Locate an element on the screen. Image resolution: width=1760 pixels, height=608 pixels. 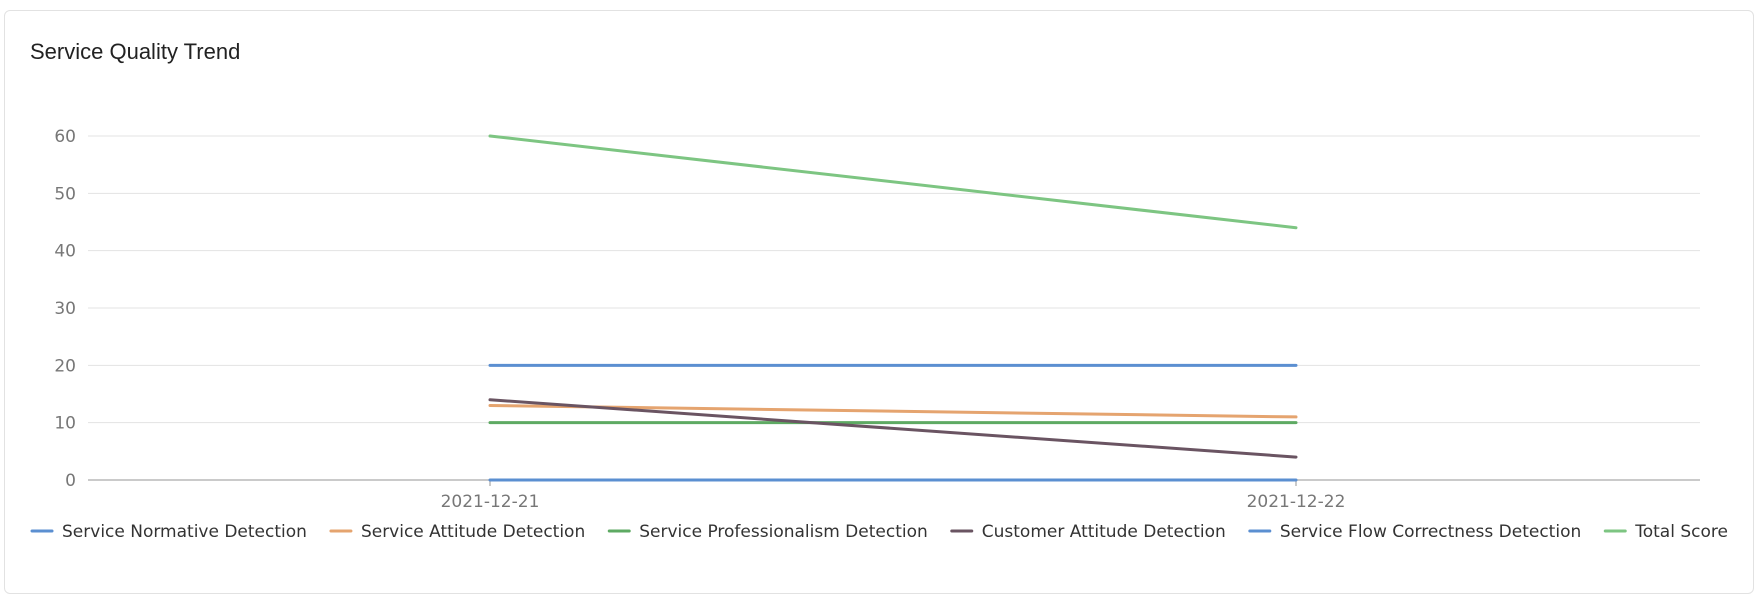
legend-item-3: Service Professionalism Detection is located at coordinates (767, 532).